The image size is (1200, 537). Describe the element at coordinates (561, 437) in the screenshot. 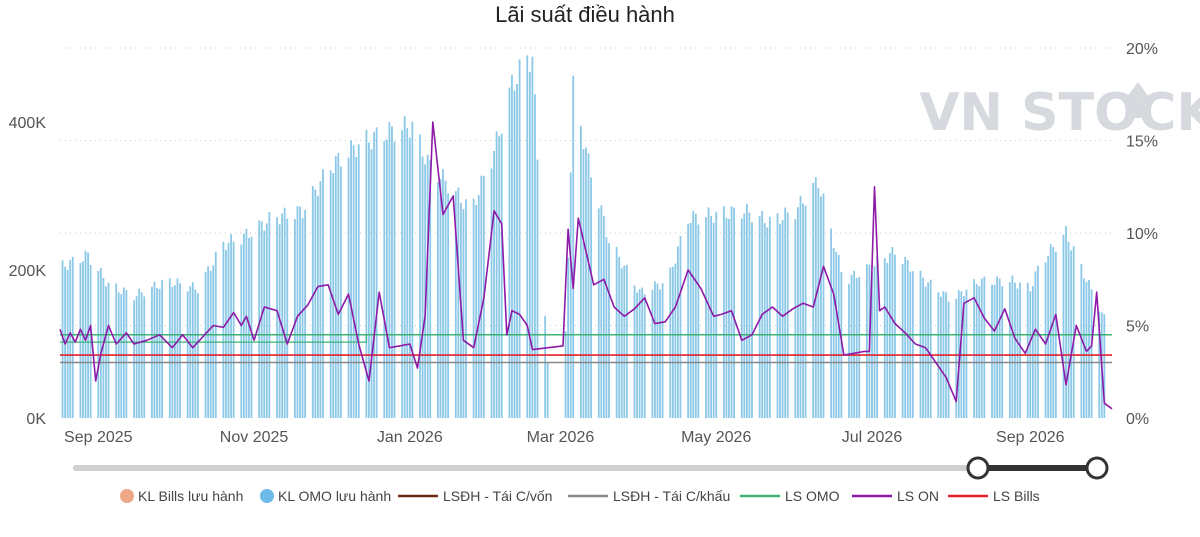

I see `x-tick-label: Mar 2026` at that location.